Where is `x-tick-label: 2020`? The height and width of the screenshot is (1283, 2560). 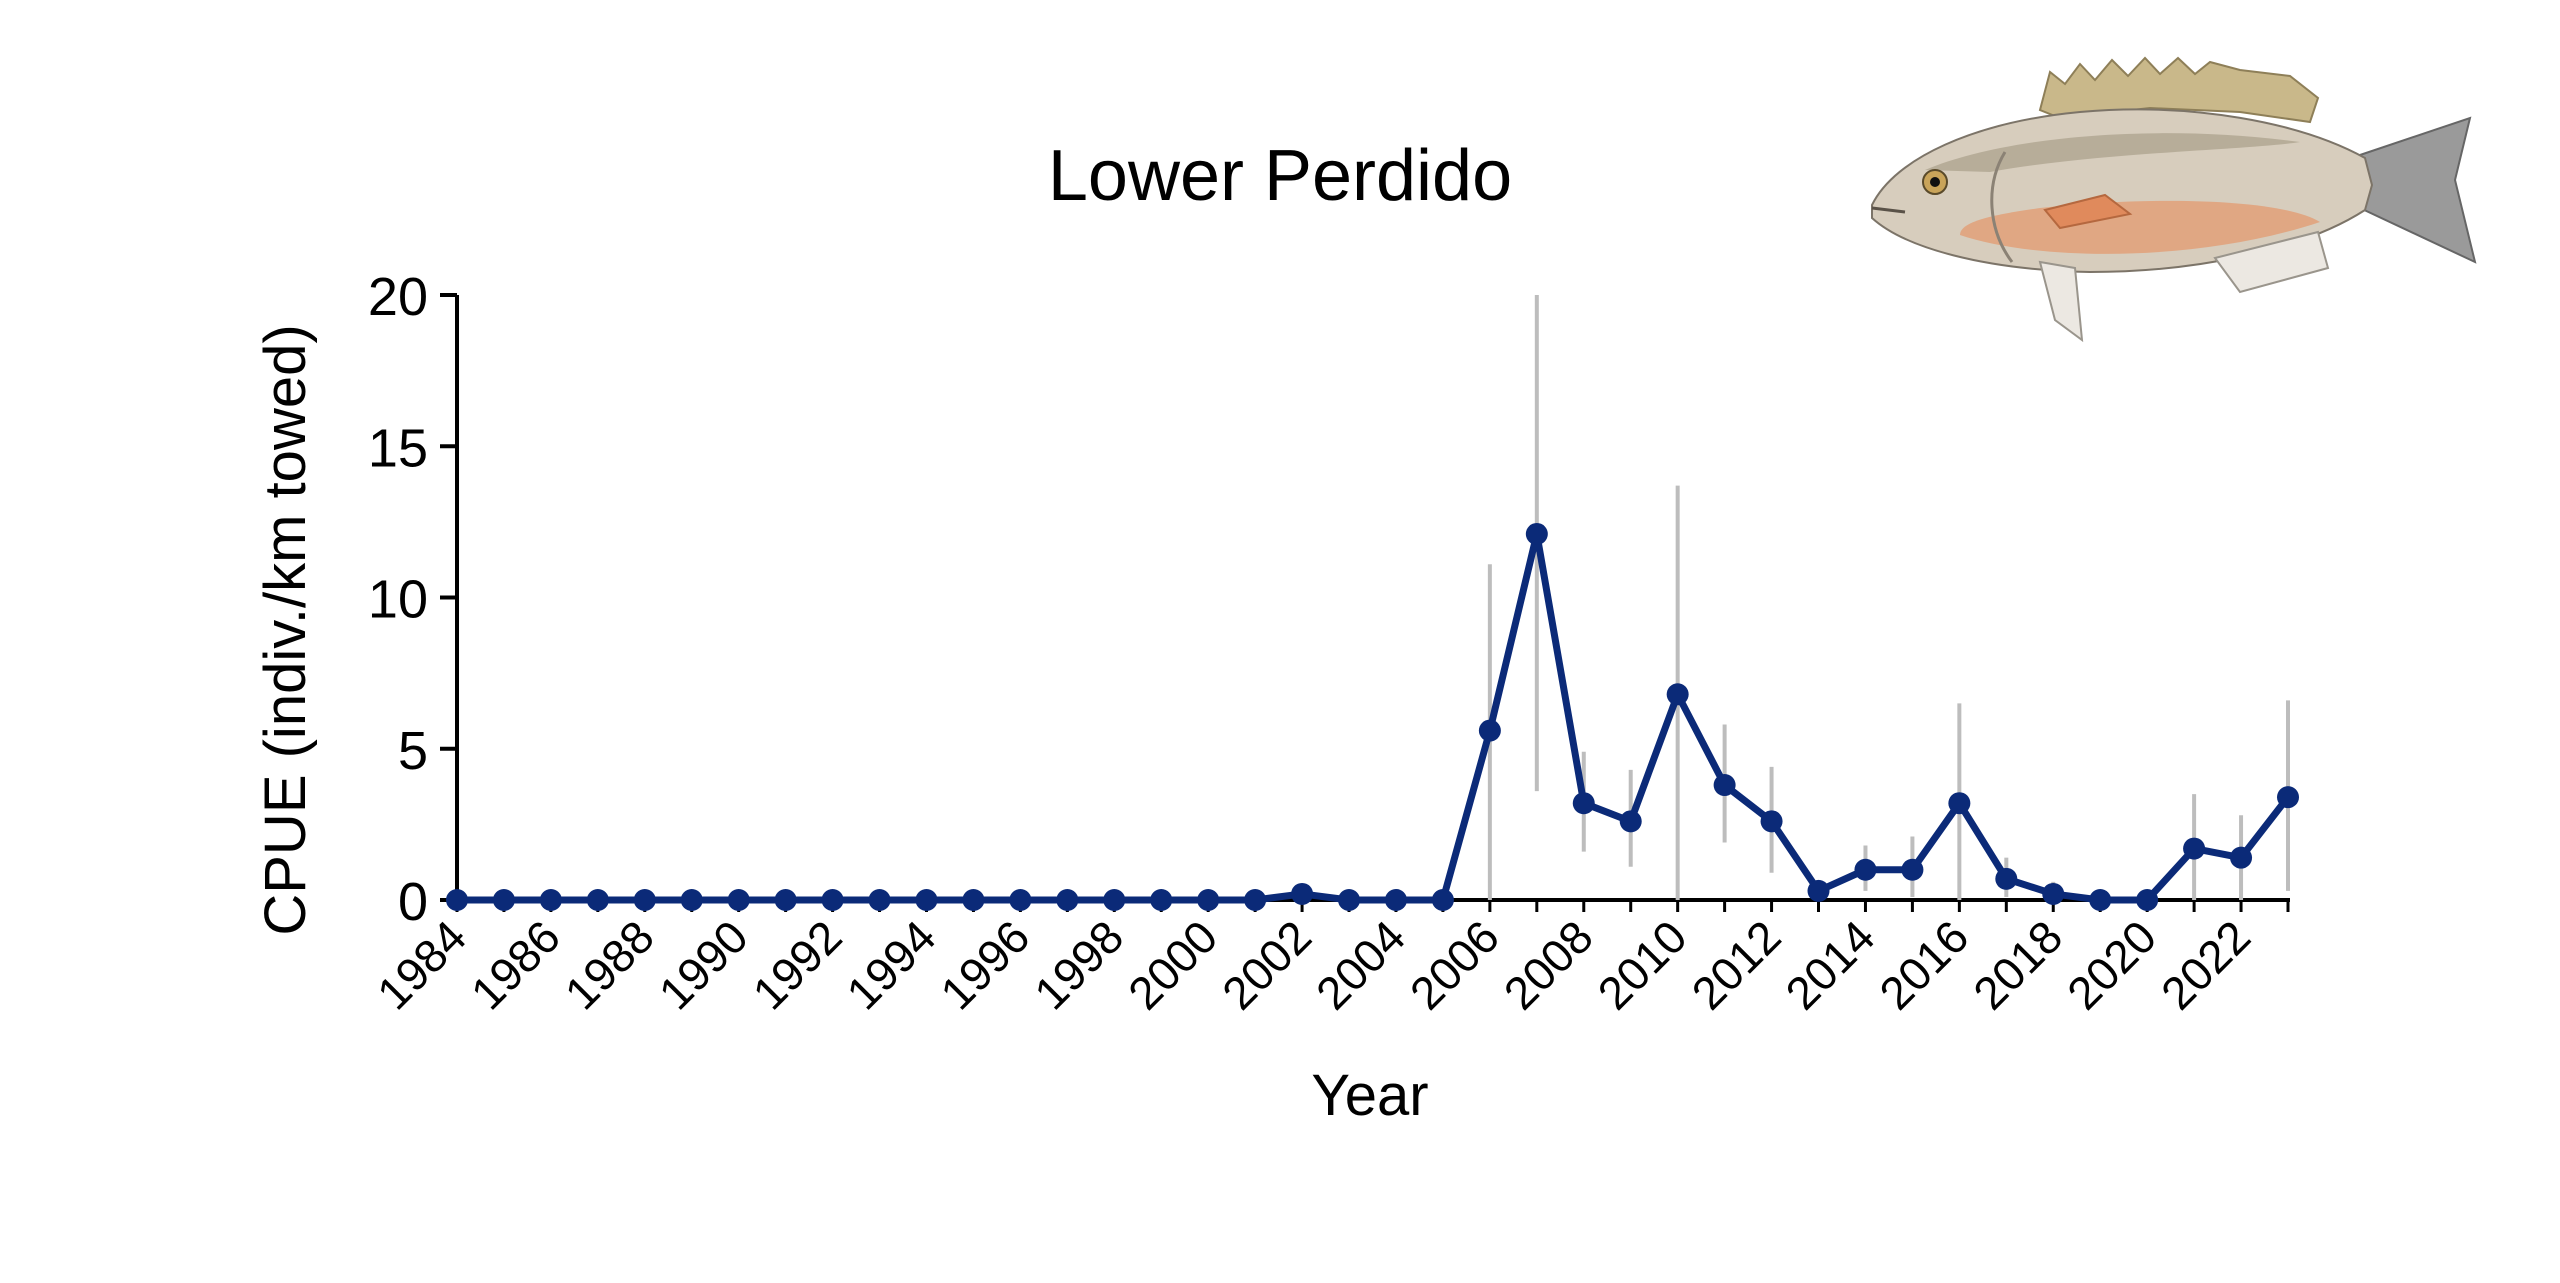 x-tick-label: 2020 is located at coordinates (2111, 964).